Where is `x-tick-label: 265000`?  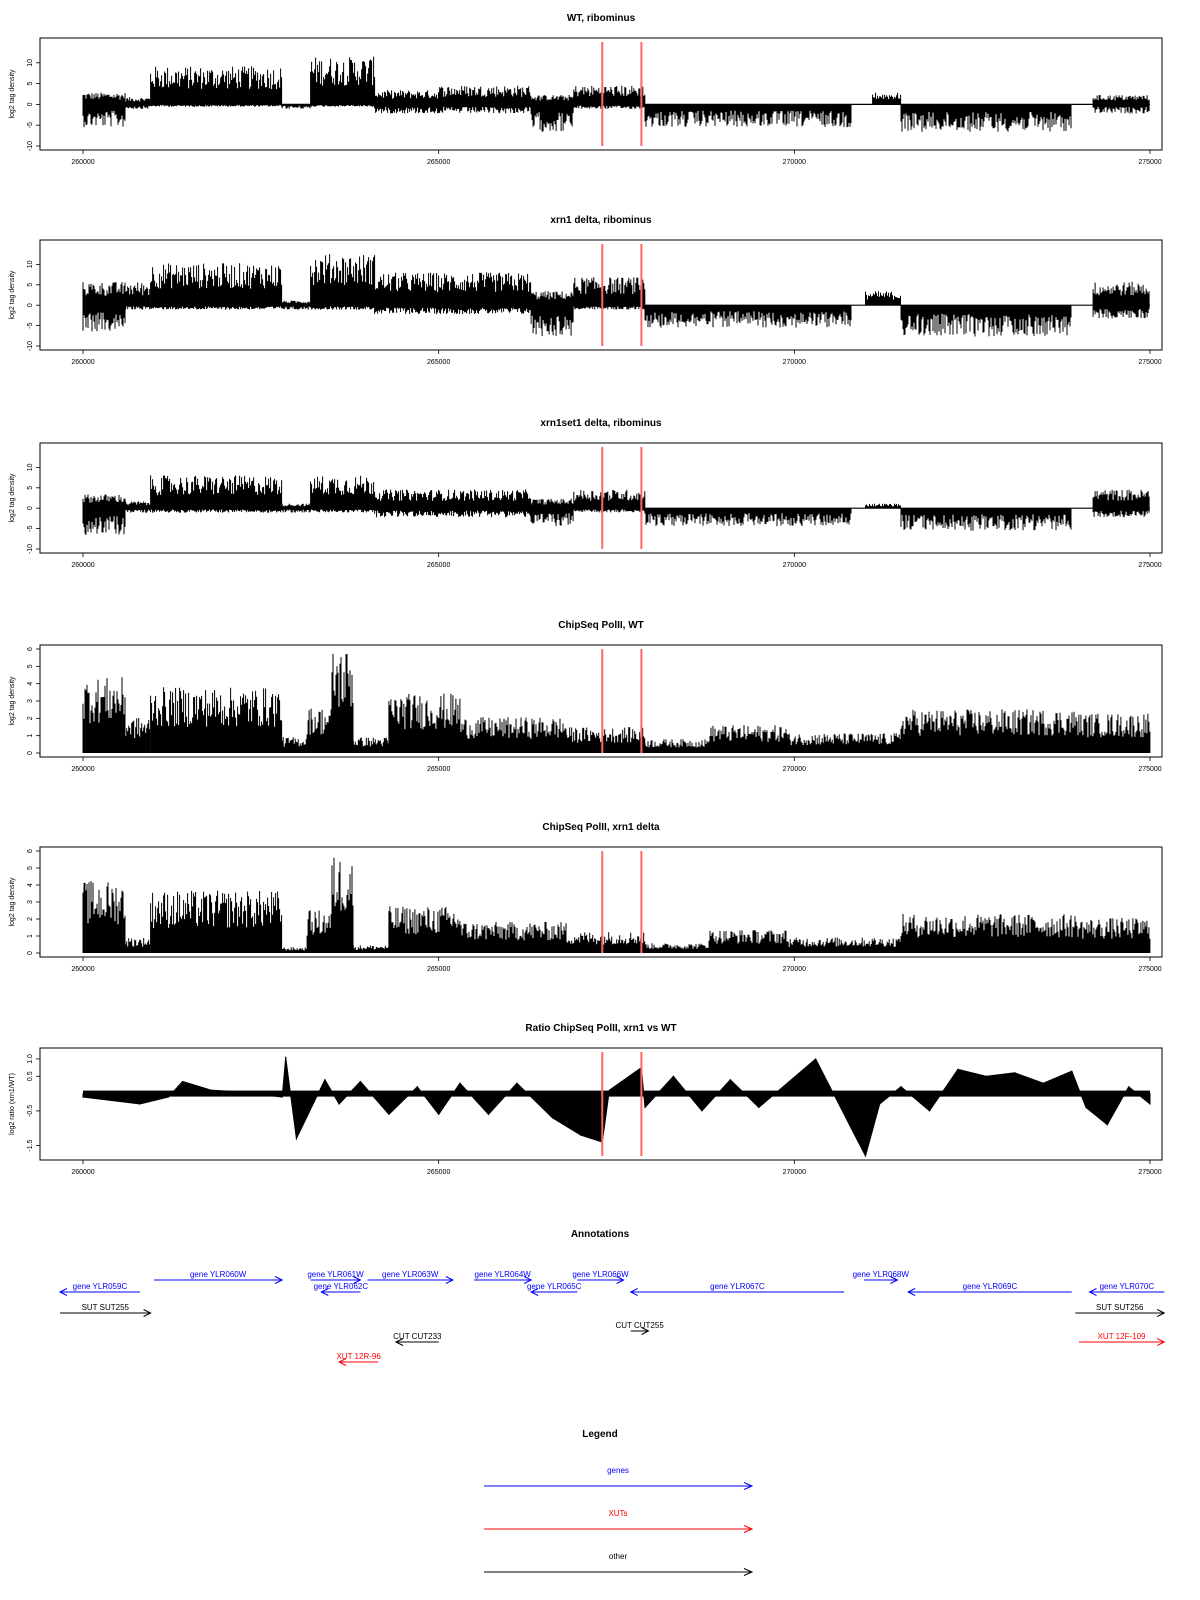
x-tick-label: 265000 is located at coordinates (438, 769).